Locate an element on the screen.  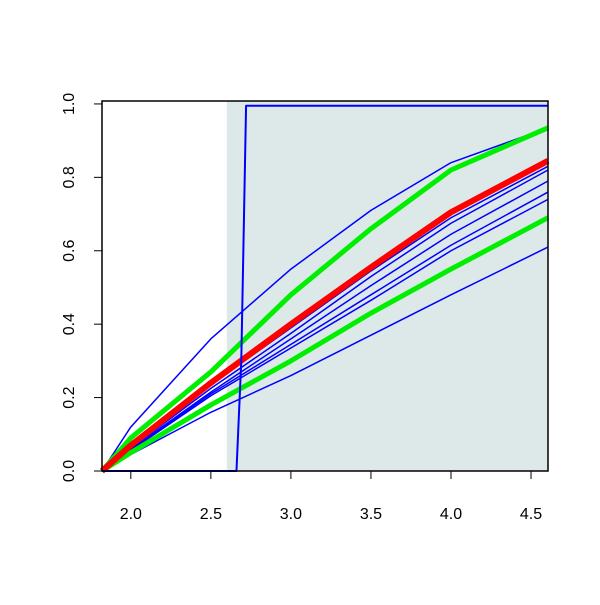
x-tick-label: 3.5 is located at coordinates (371, 514).